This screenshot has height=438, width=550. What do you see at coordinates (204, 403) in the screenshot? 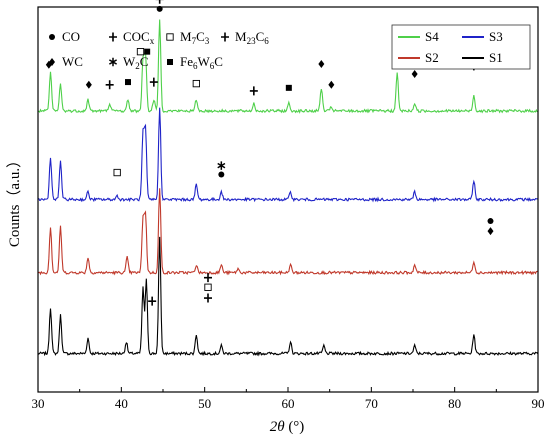
I see `x-tick-label: 50` at bounding box center [204, 403].